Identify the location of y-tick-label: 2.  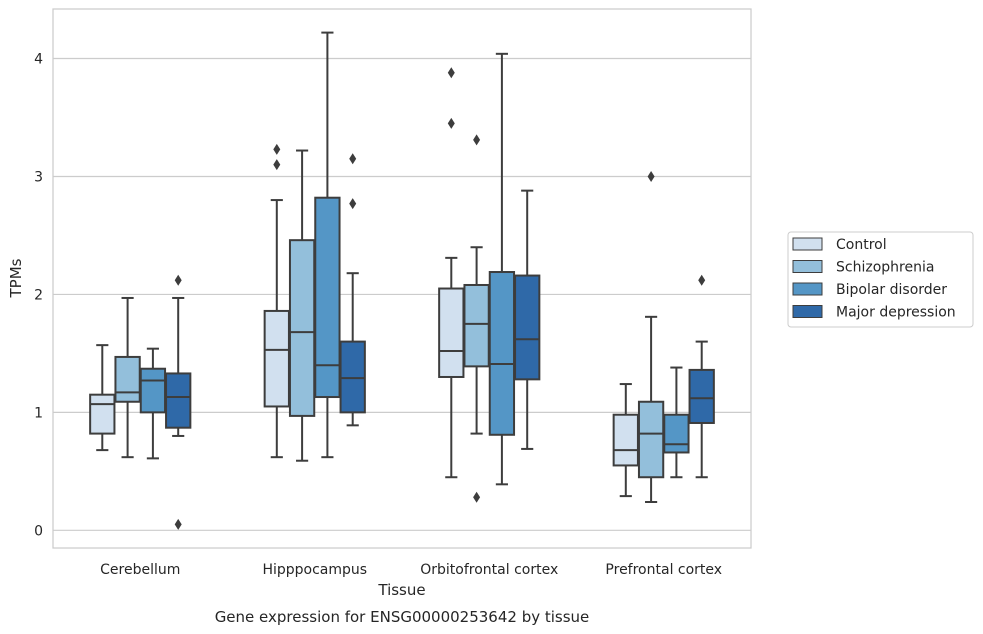
(38, 295).